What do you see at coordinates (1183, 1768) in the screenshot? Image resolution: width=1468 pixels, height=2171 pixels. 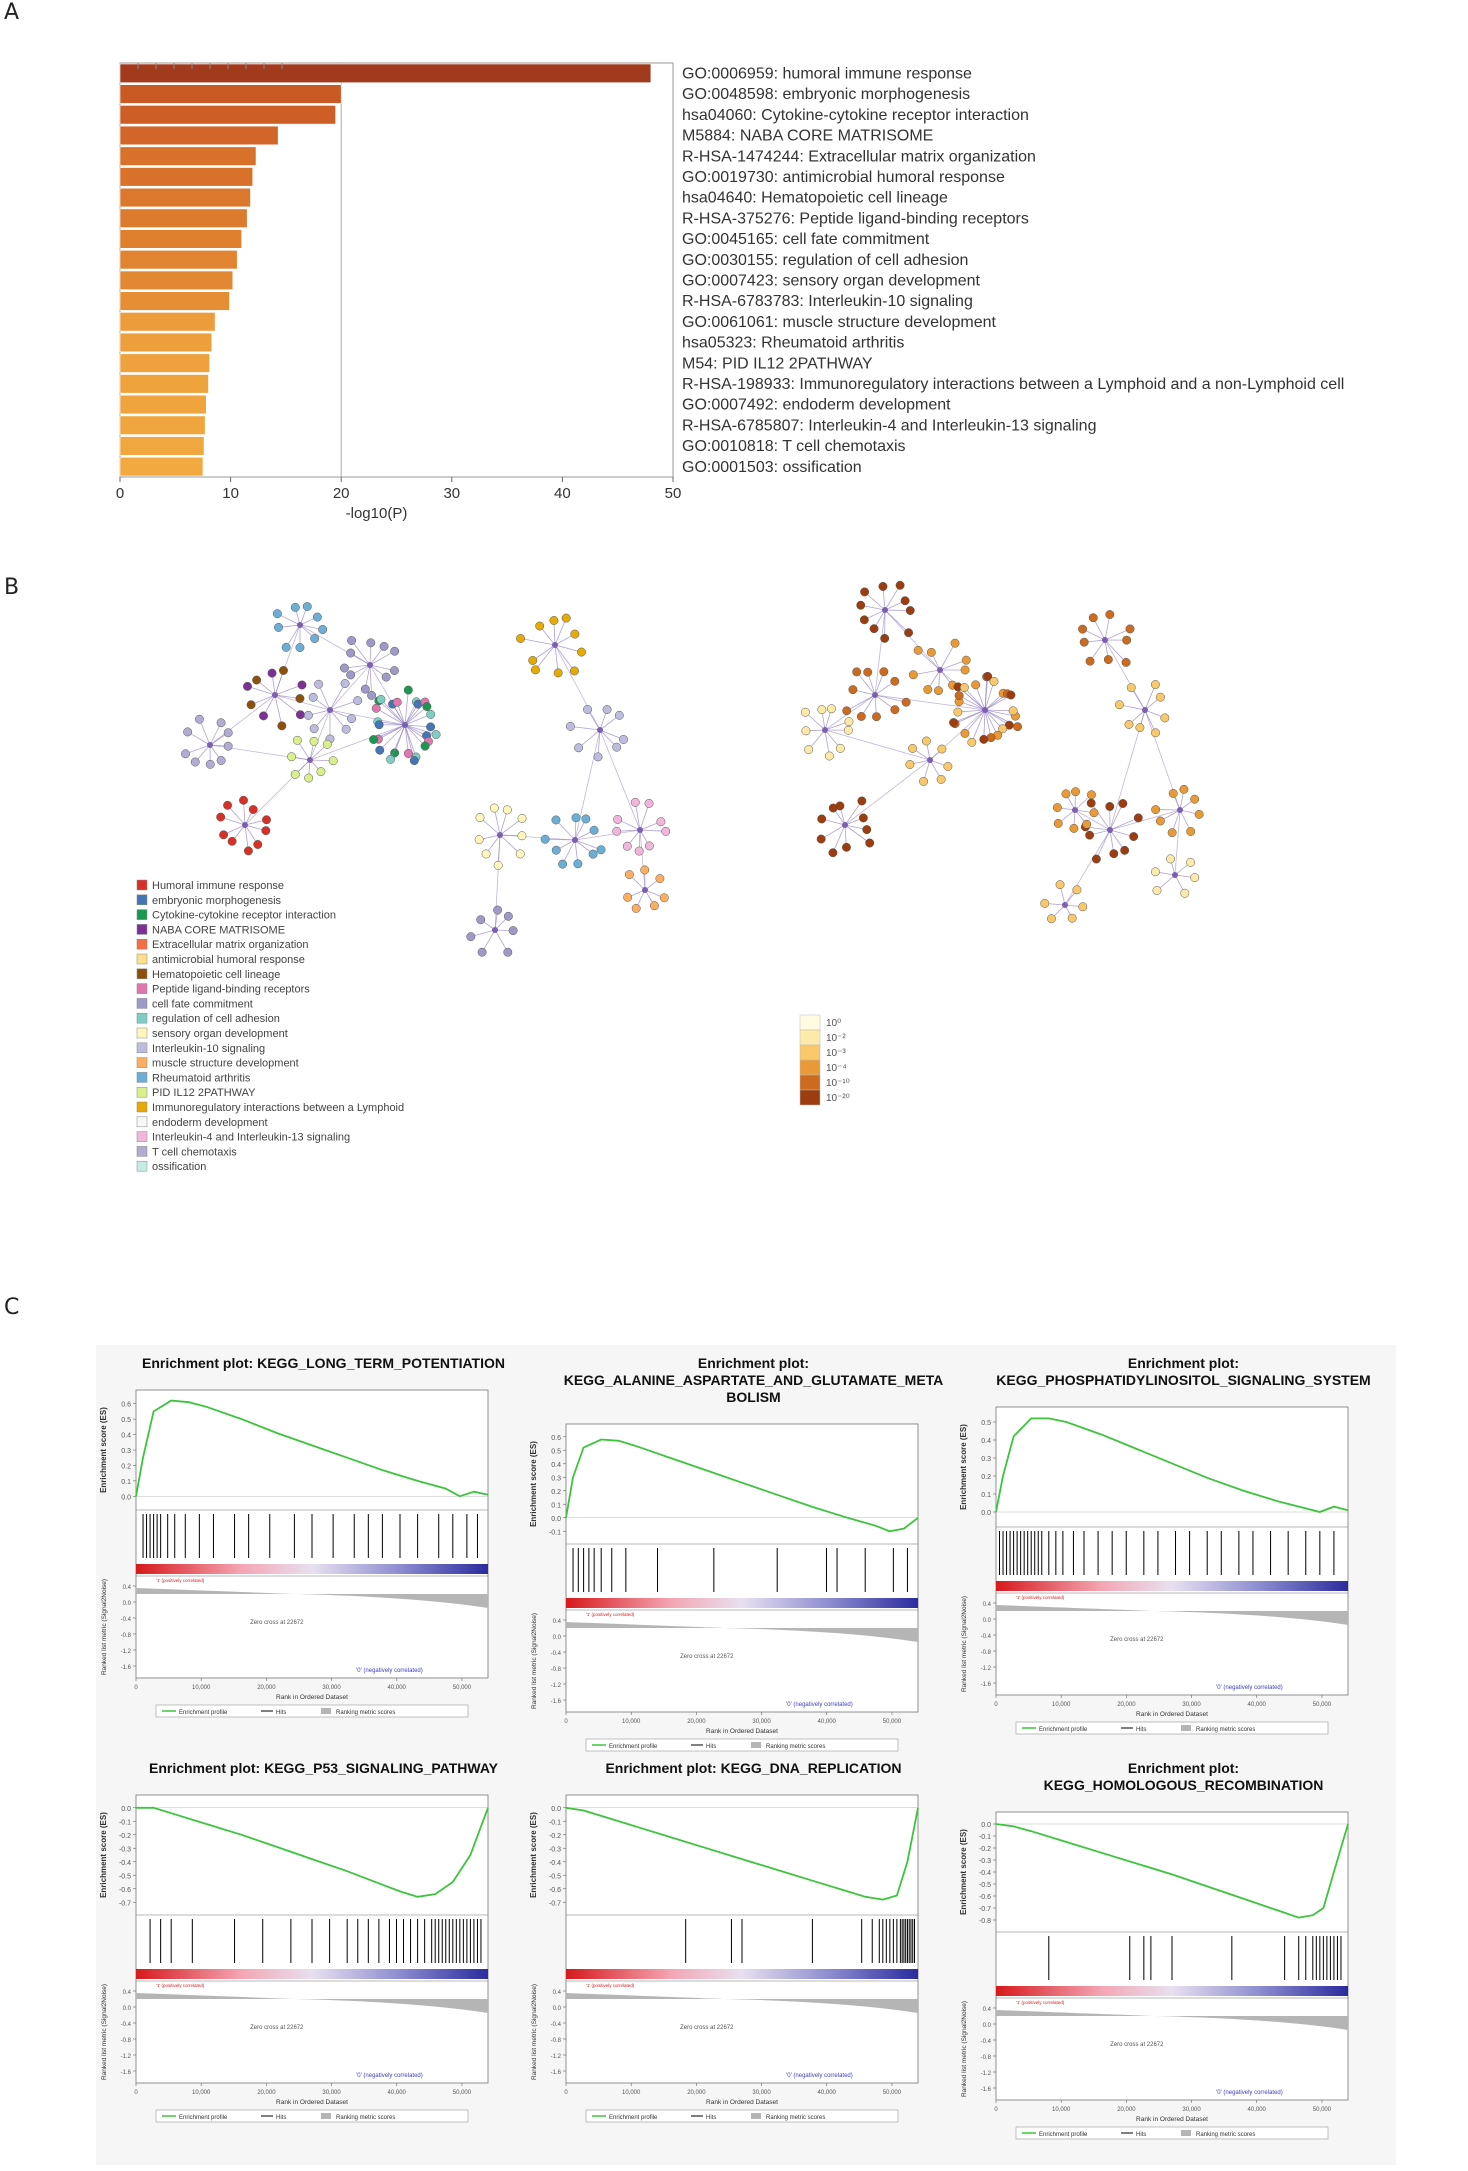 I see `gsea-title-line: Enrichment plot:` at bounding box center [1183, 1768].